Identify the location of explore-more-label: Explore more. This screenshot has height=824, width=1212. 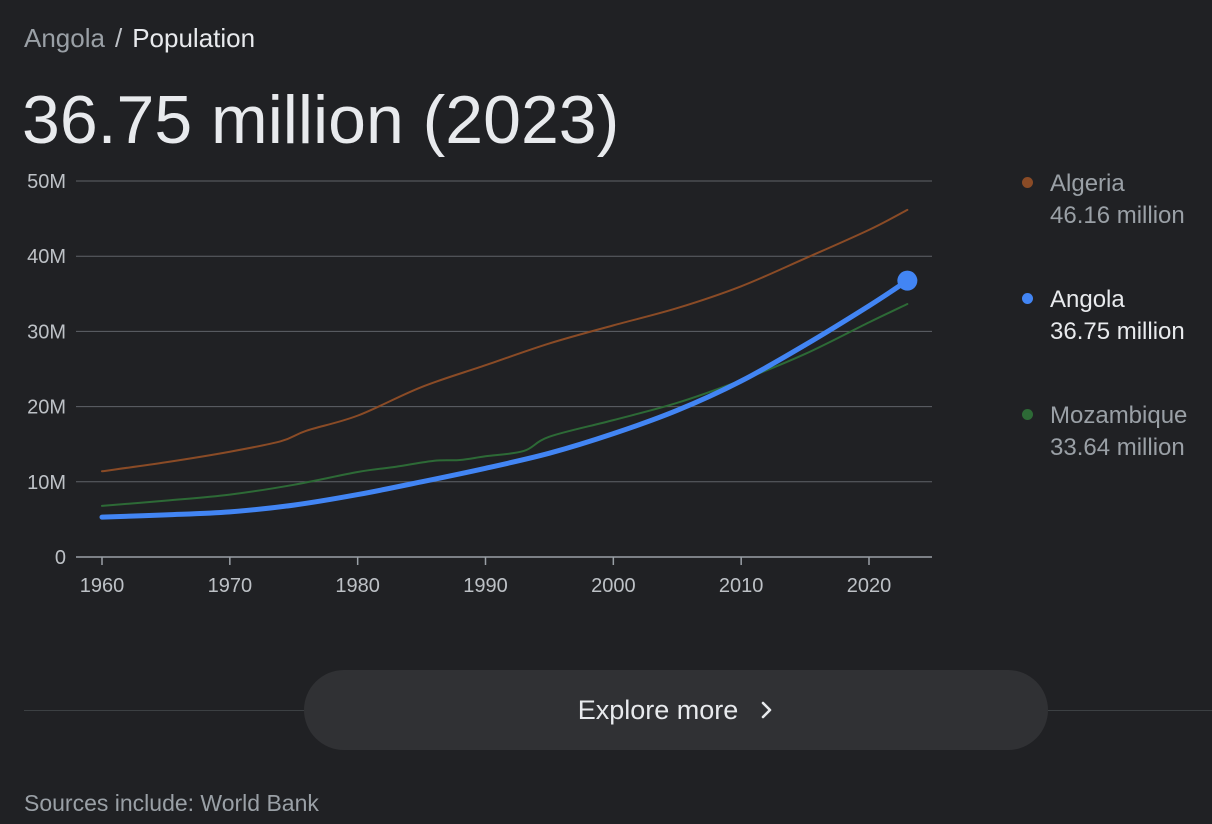
(658, 709).